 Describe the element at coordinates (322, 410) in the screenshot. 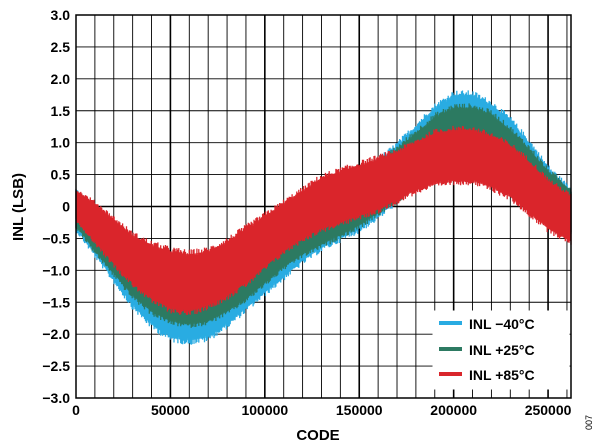

I see `x-tick-labels: 0 50000 100000 150000 200000 250000` at that location.